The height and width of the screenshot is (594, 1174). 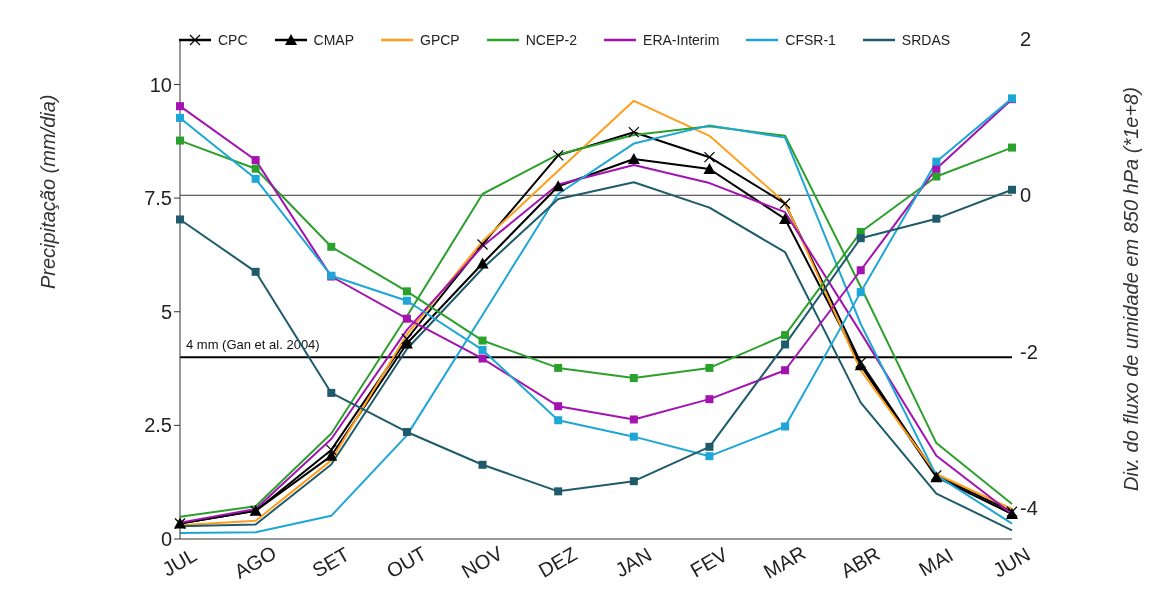 I want to click on legend-label: NCEP-2, so click(x=551, y=40).